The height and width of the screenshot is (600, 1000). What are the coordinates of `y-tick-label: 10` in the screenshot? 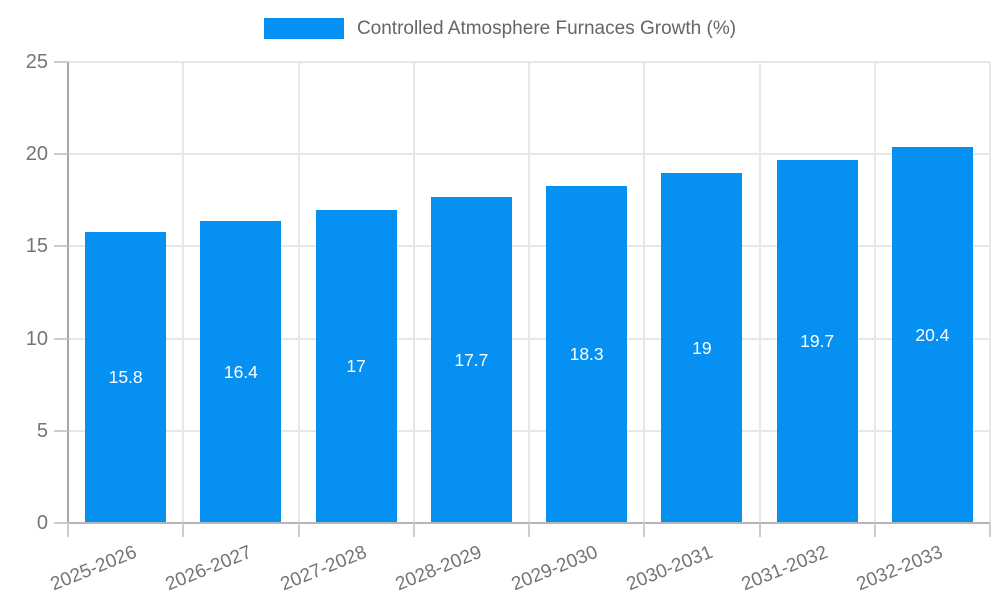 It's located at (36, 338).